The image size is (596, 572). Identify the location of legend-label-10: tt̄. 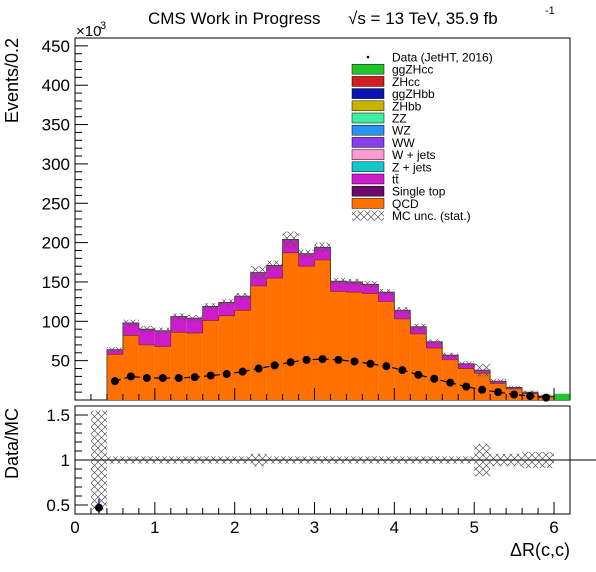
(395, 180).